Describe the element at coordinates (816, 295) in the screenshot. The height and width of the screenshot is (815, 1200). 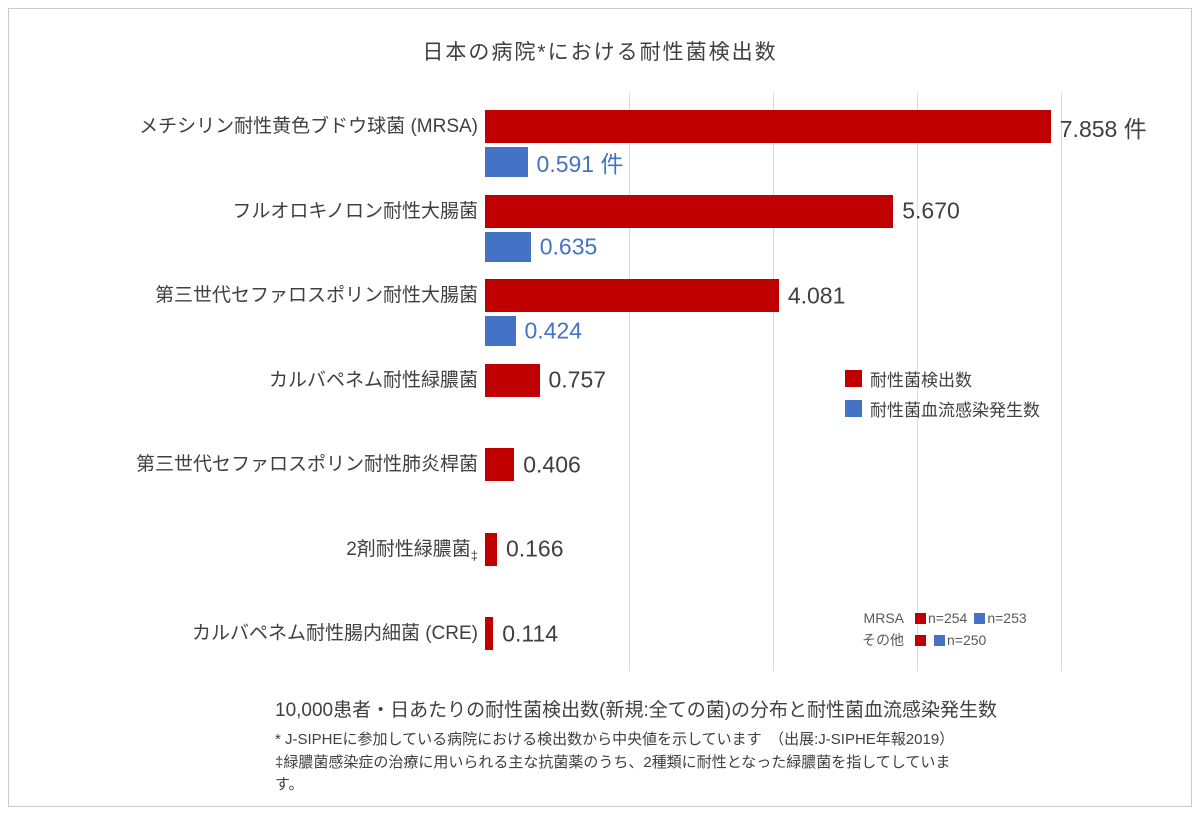
I see `value-label: 4.081` at that location.